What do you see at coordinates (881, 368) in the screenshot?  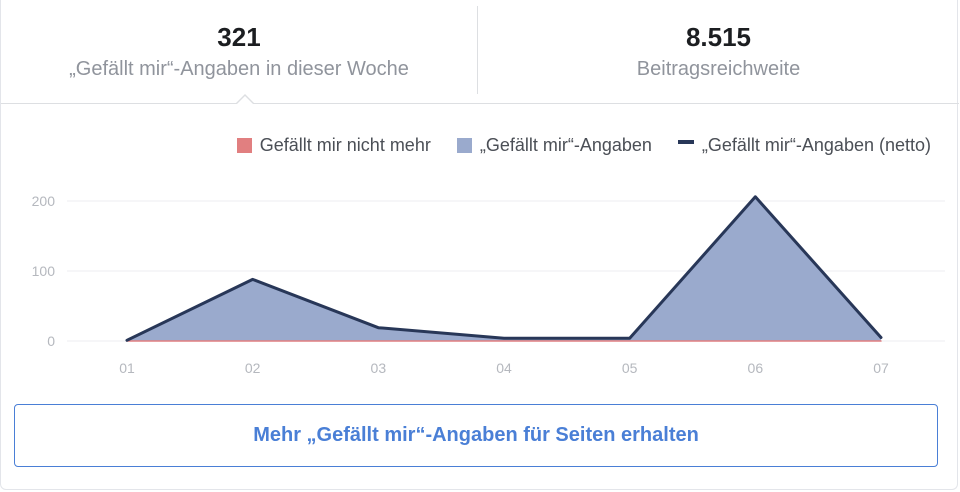 I see `x-tick-label: 07` at bounding box center [881, 368].